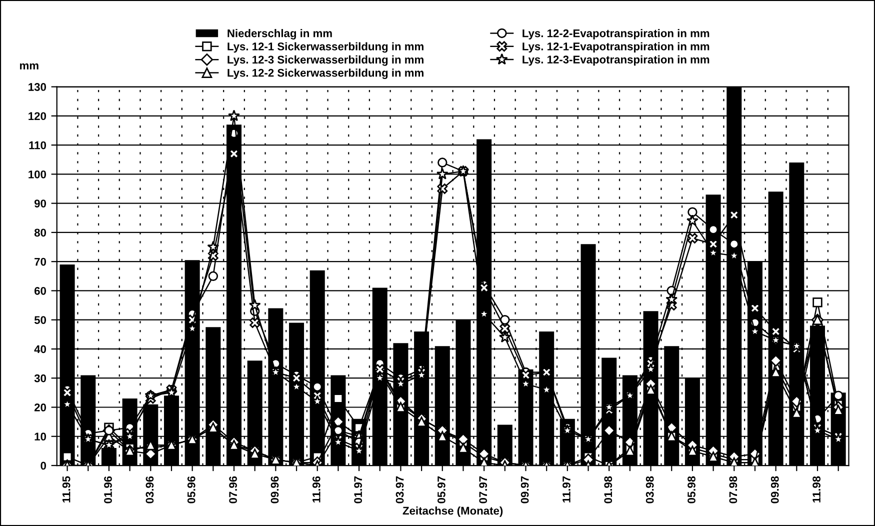 The width and height of the screenshot is (875, 526). What do you see at coordinates (616, 60) in the screenshot?
I see `legend-label: Lys. 12-3-Evapotranspiration in mm` at bounding box center [616, 60].